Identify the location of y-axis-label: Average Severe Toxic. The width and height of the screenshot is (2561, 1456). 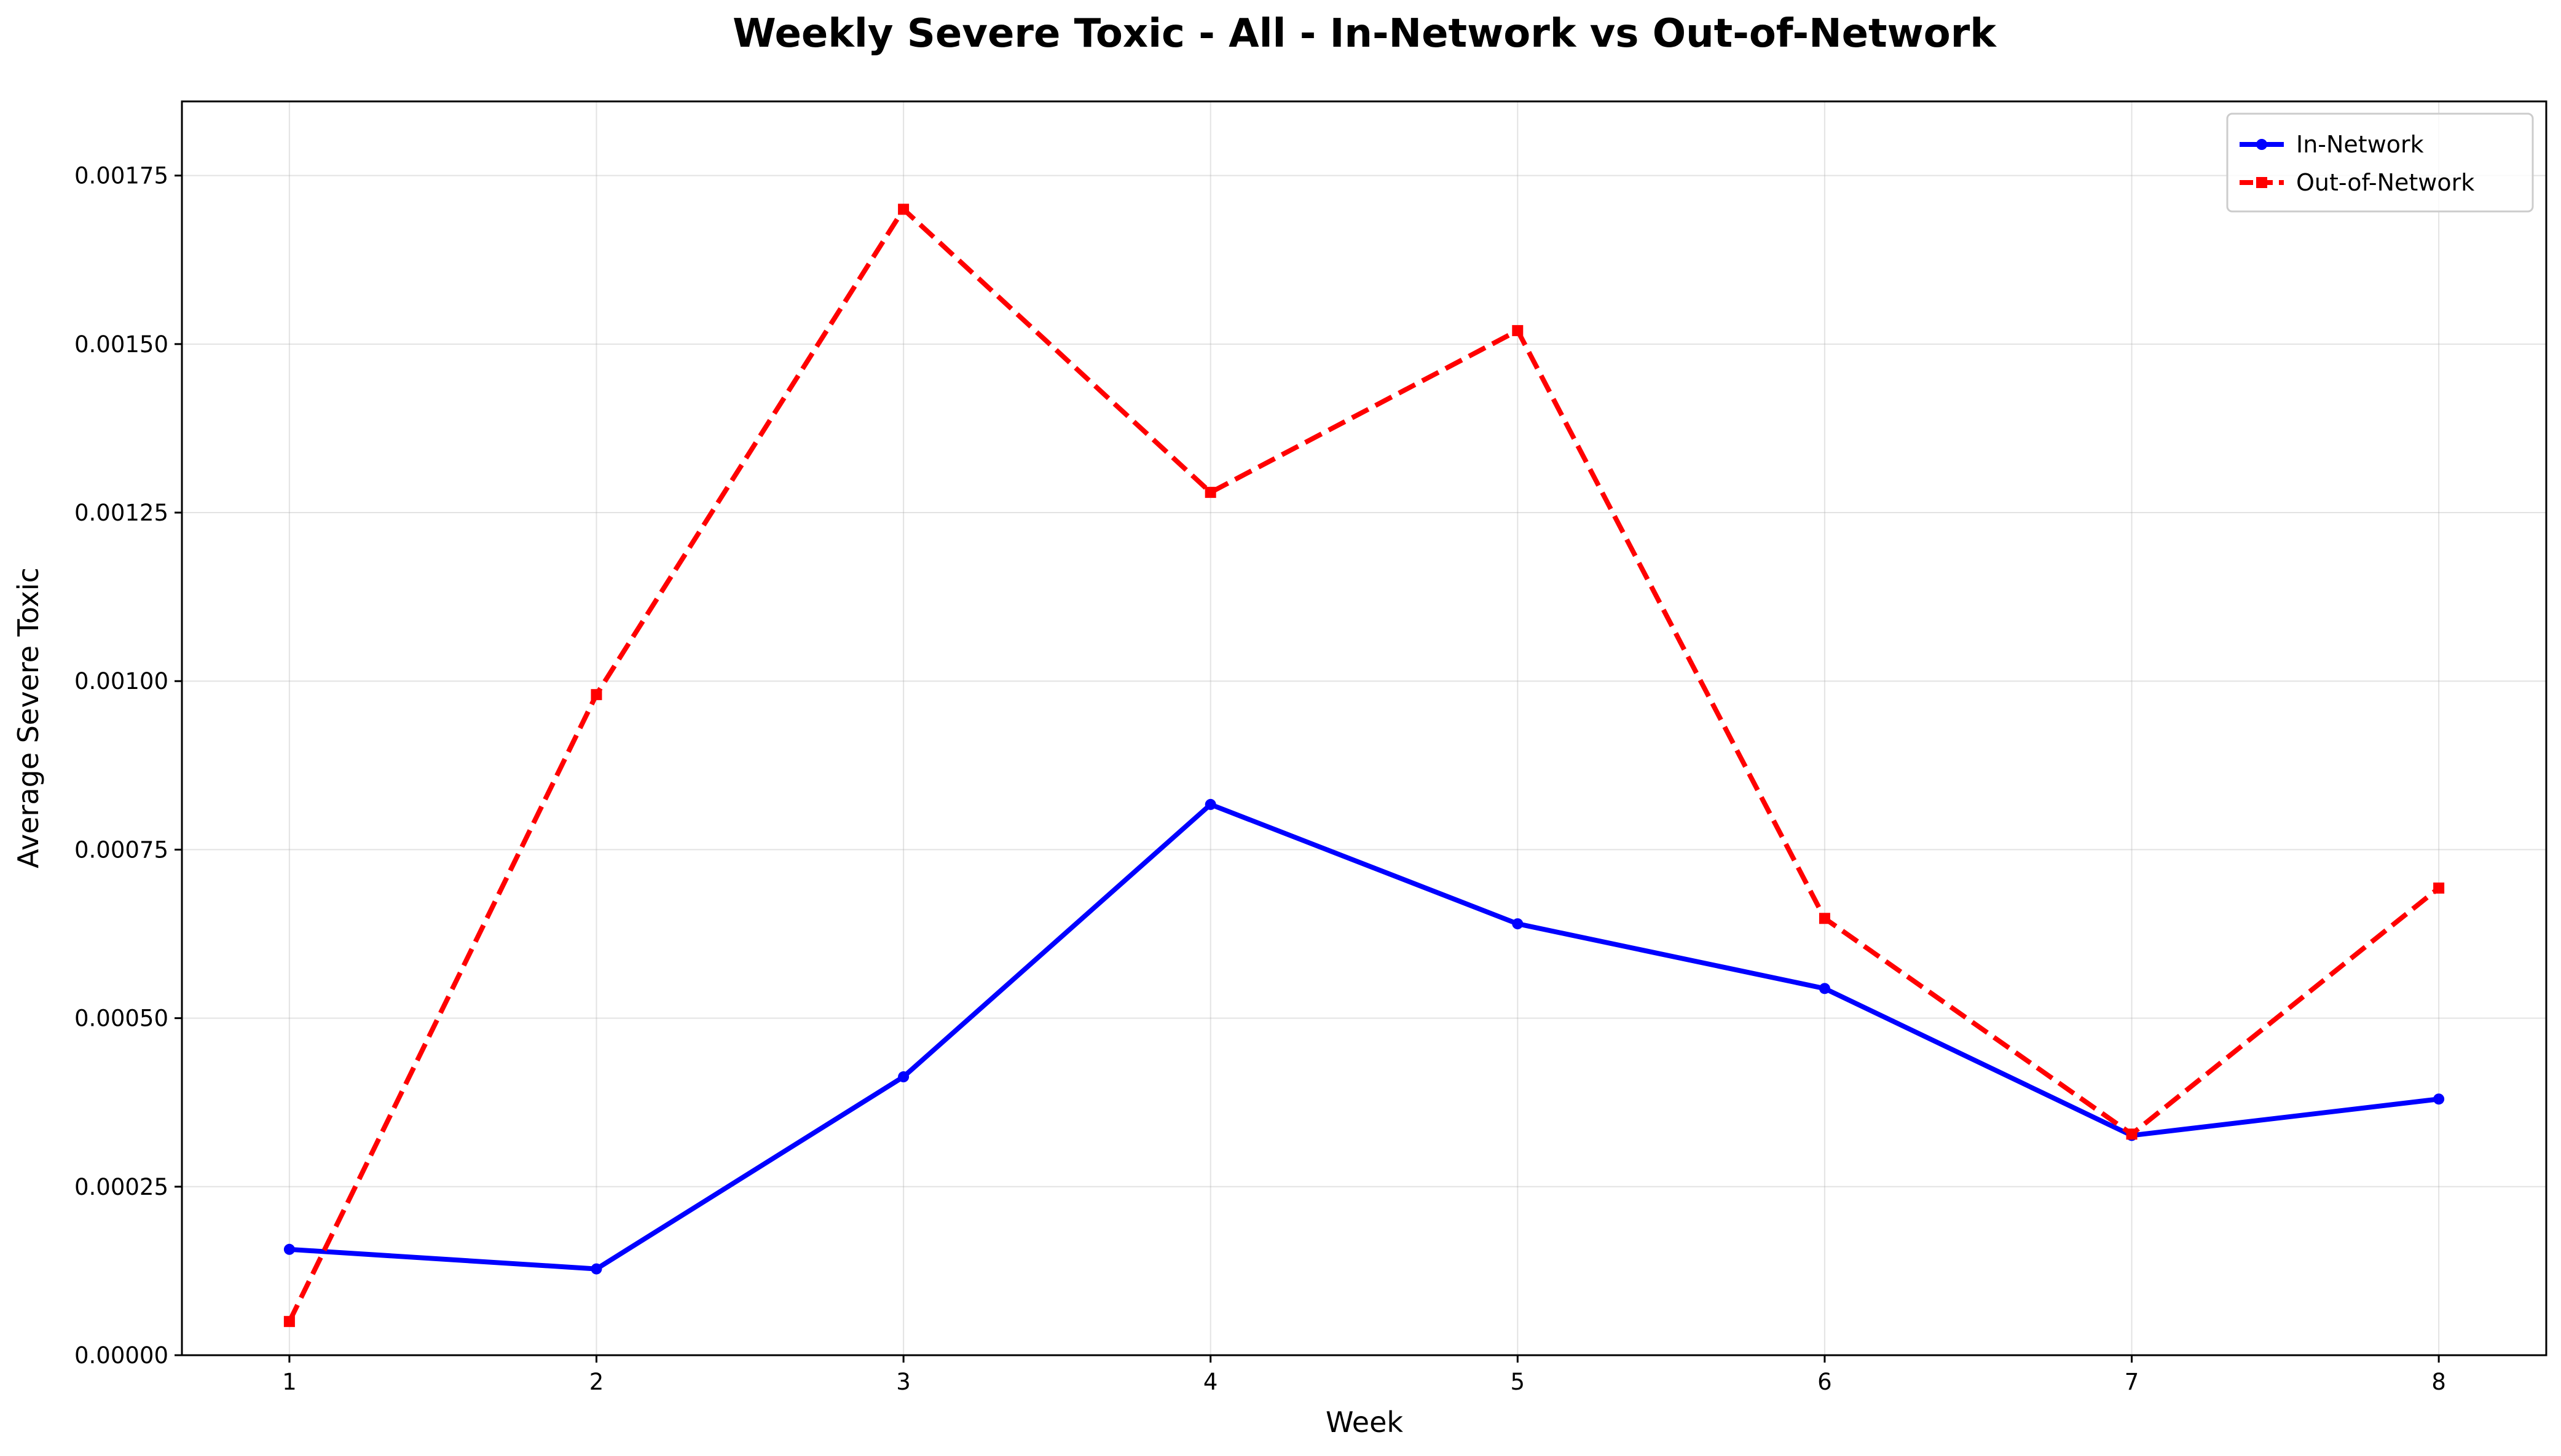
(28, 717).